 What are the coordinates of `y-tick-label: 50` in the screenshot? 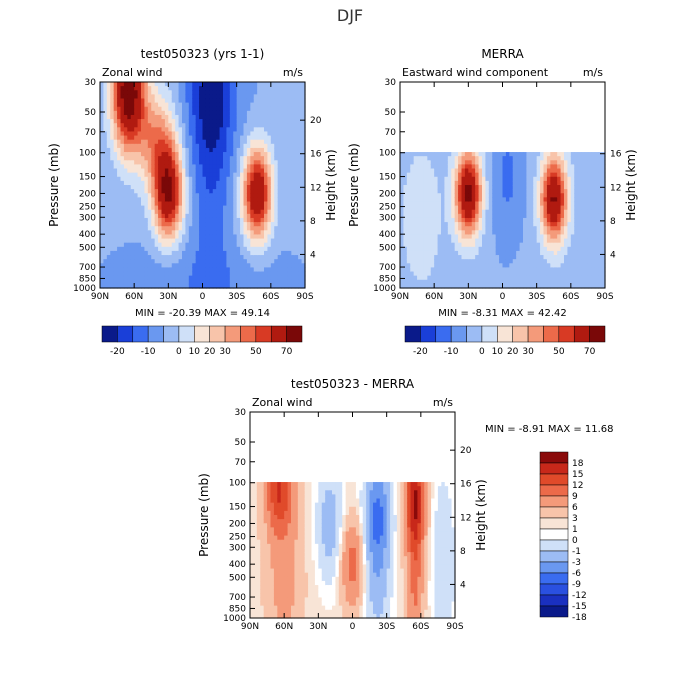 It's located at (91, 113).